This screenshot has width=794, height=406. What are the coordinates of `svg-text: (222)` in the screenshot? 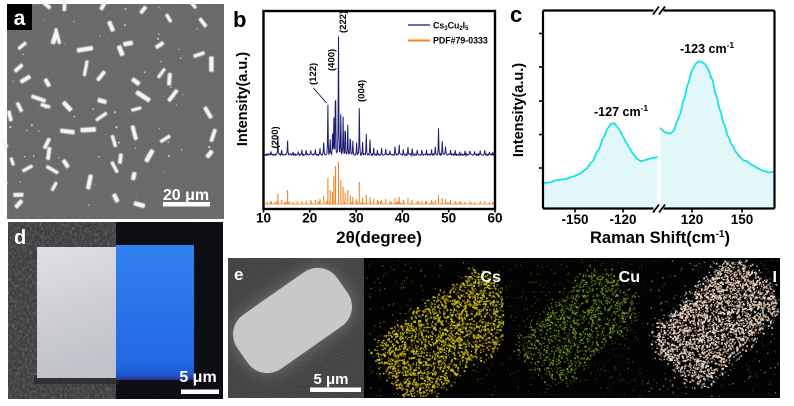 It's located at (343, 22).